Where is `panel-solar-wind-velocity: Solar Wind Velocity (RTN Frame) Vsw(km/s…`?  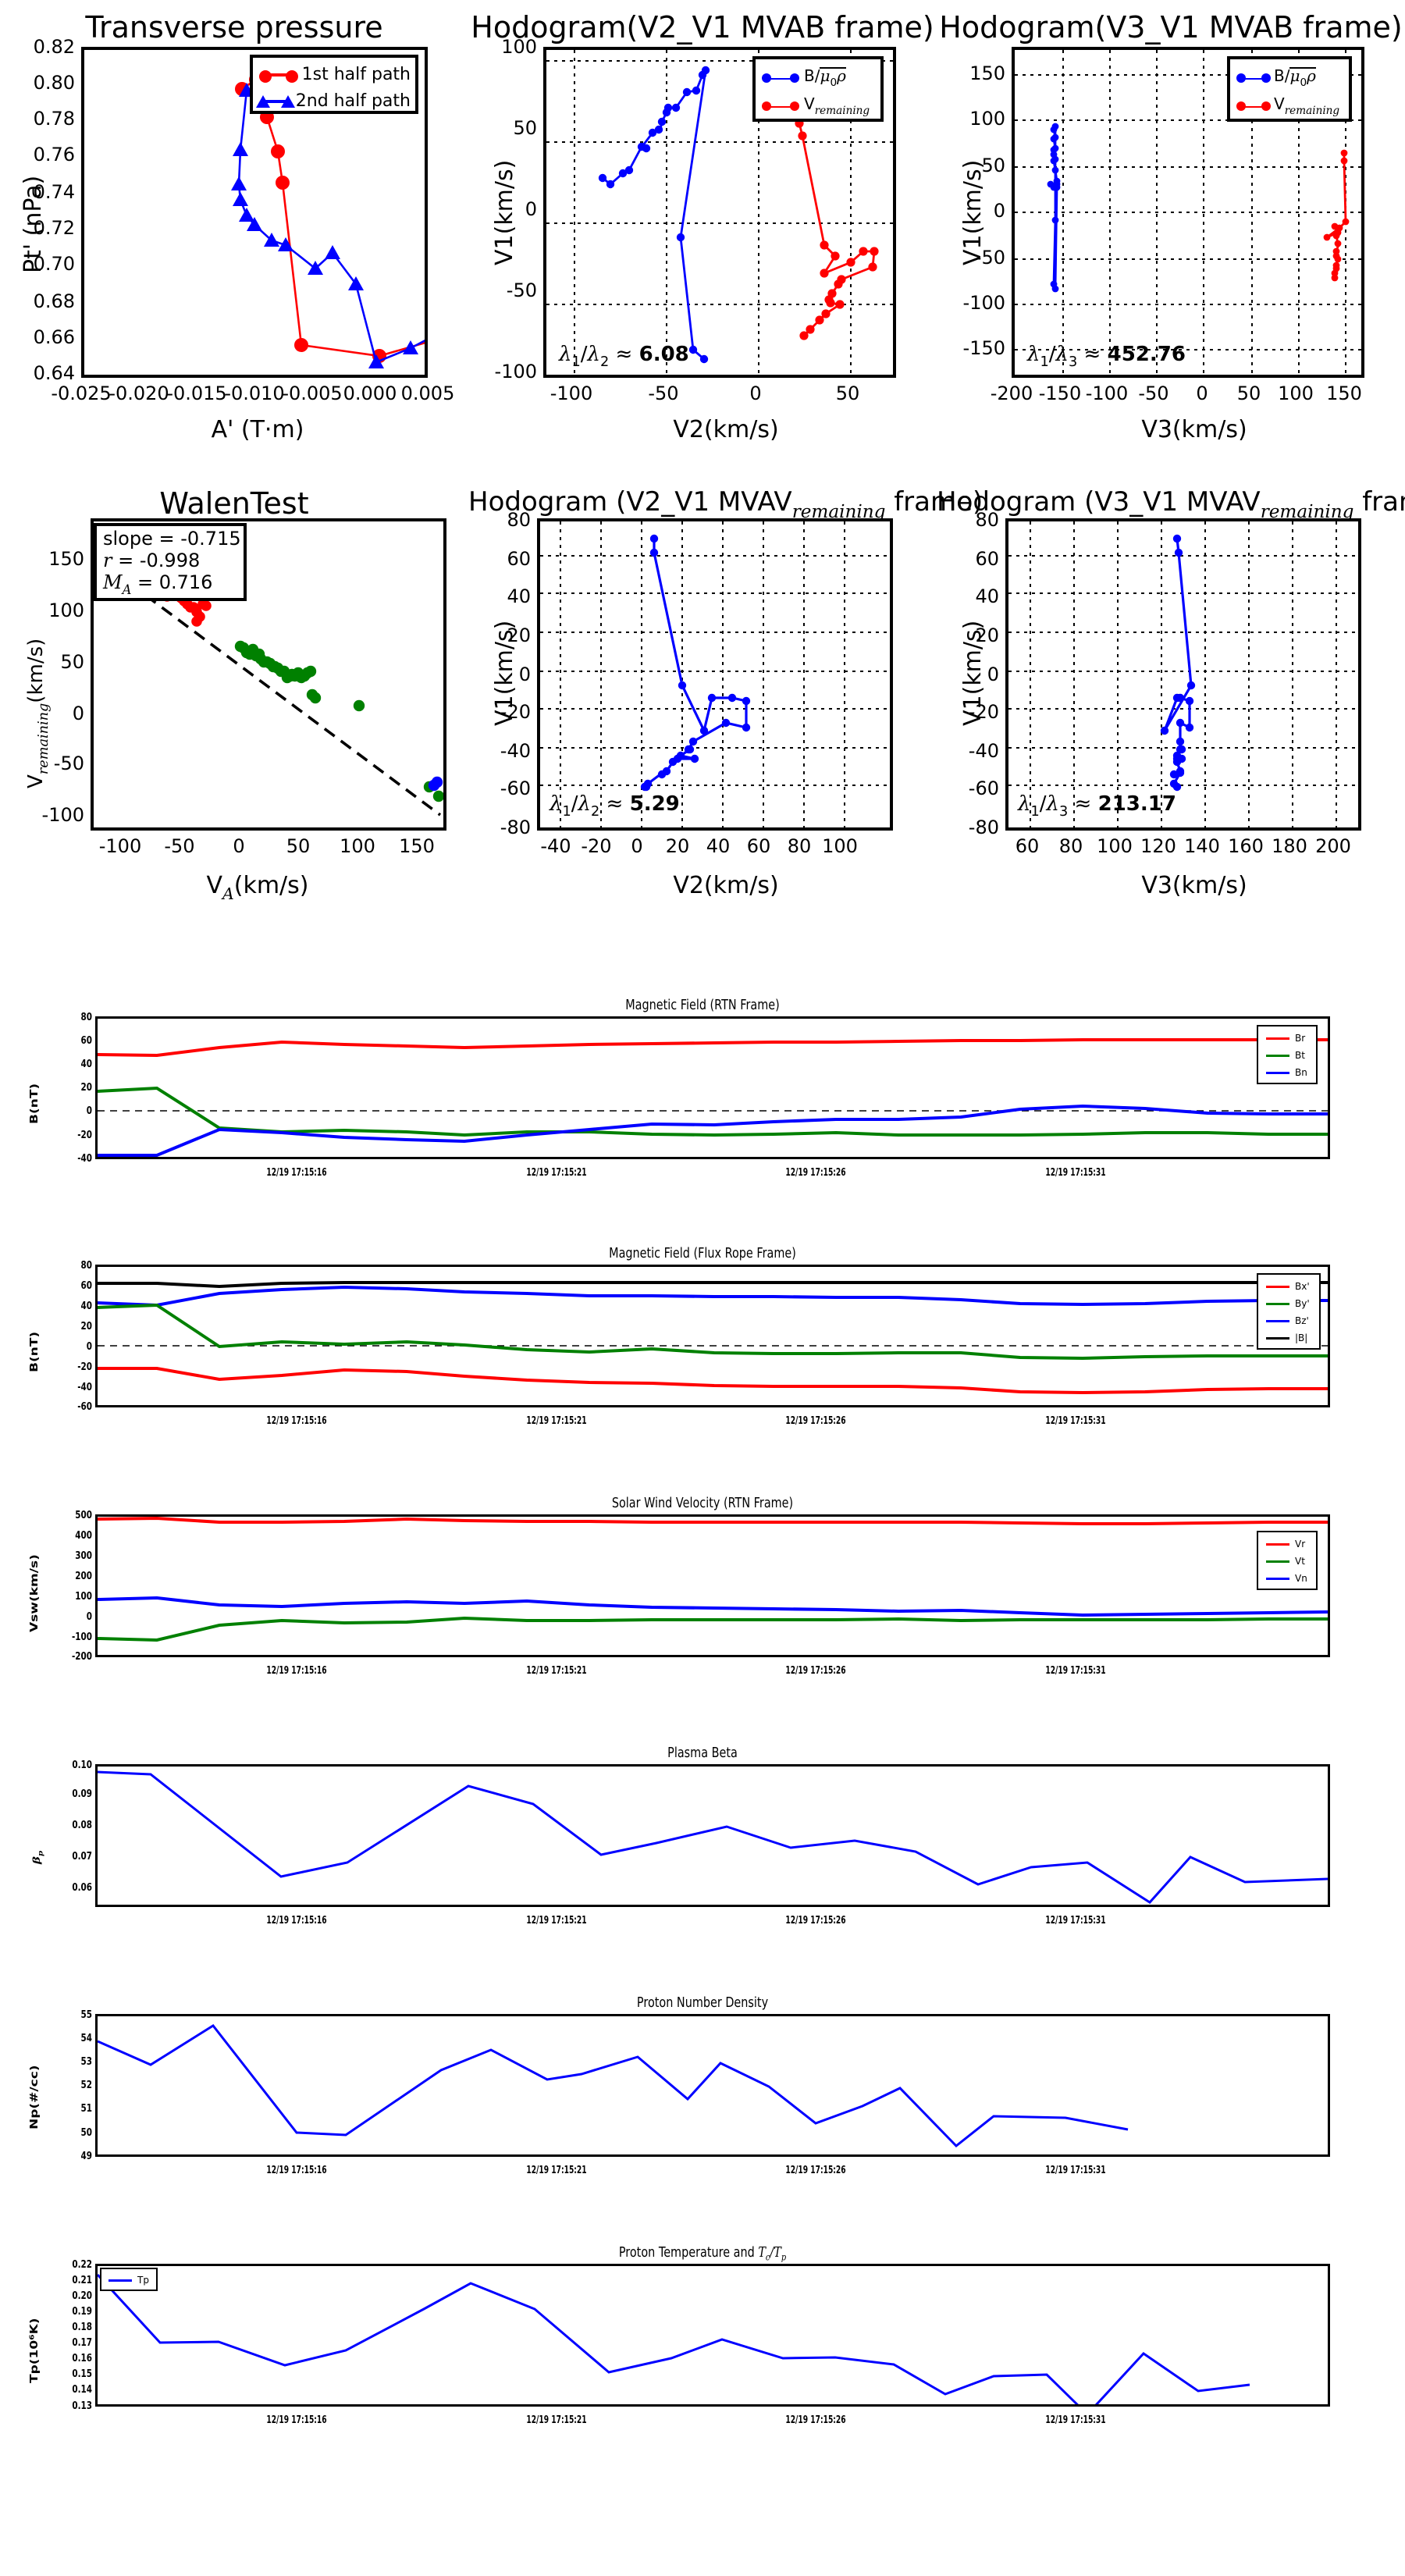 panel-solar-wind-velocity: Solar Wind Velocity (RTN Frame) Vsw(km/s… is located at coordinates (703, 1595).